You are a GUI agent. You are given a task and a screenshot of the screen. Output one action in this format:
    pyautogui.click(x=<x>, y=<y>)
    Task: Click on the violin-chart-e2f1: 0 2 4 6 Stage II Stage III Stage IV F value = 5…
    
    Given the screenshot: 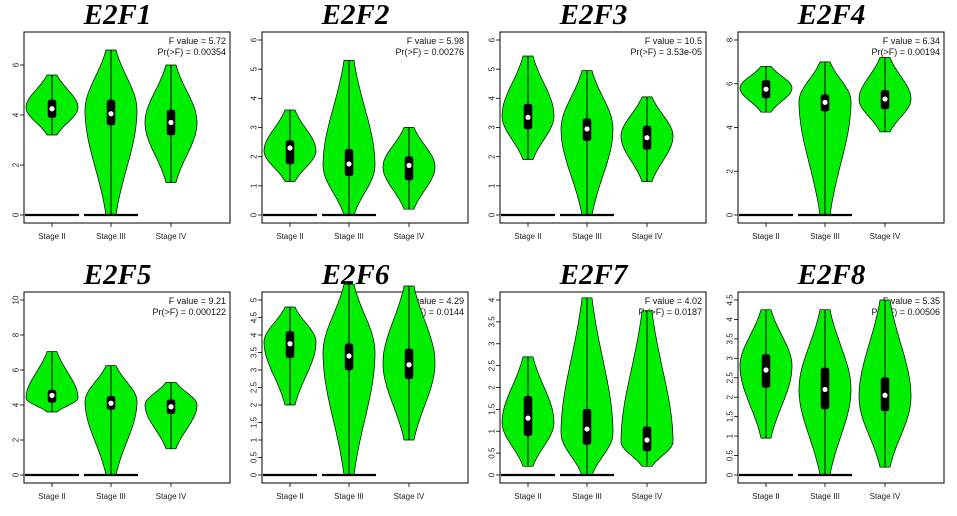 What is the action you would take?
    pyautogui.click(x=121, y=136)
    